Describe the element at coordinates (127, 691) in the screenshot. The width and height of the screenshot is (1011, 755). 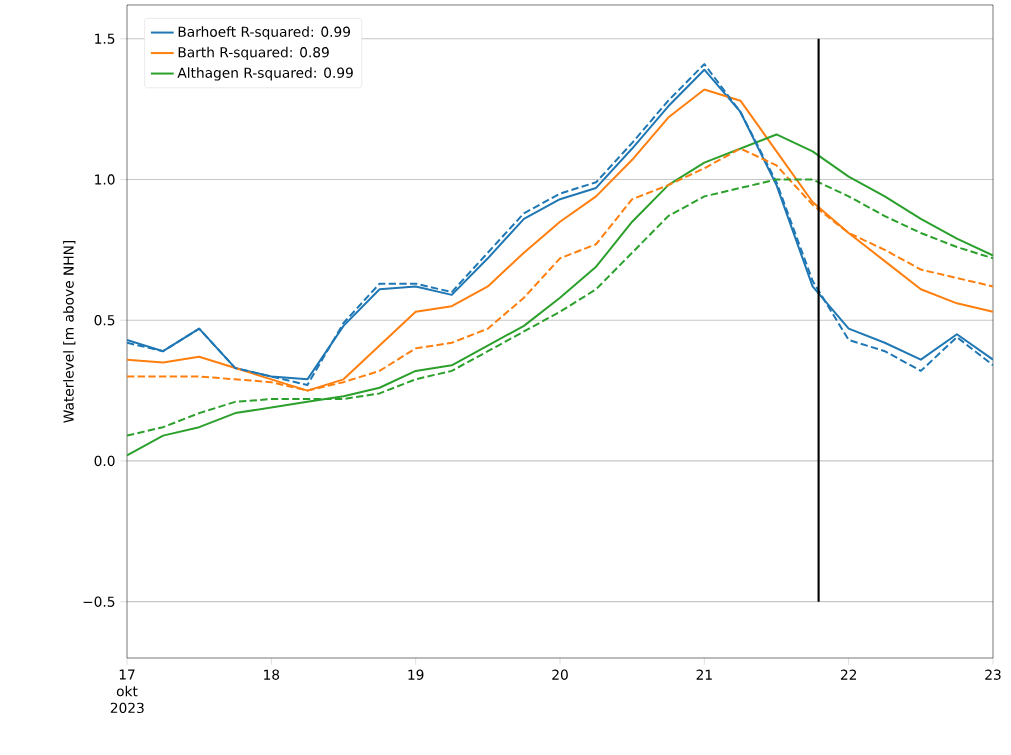
I see `x-tick-label: 17 okt 2023` at that location.